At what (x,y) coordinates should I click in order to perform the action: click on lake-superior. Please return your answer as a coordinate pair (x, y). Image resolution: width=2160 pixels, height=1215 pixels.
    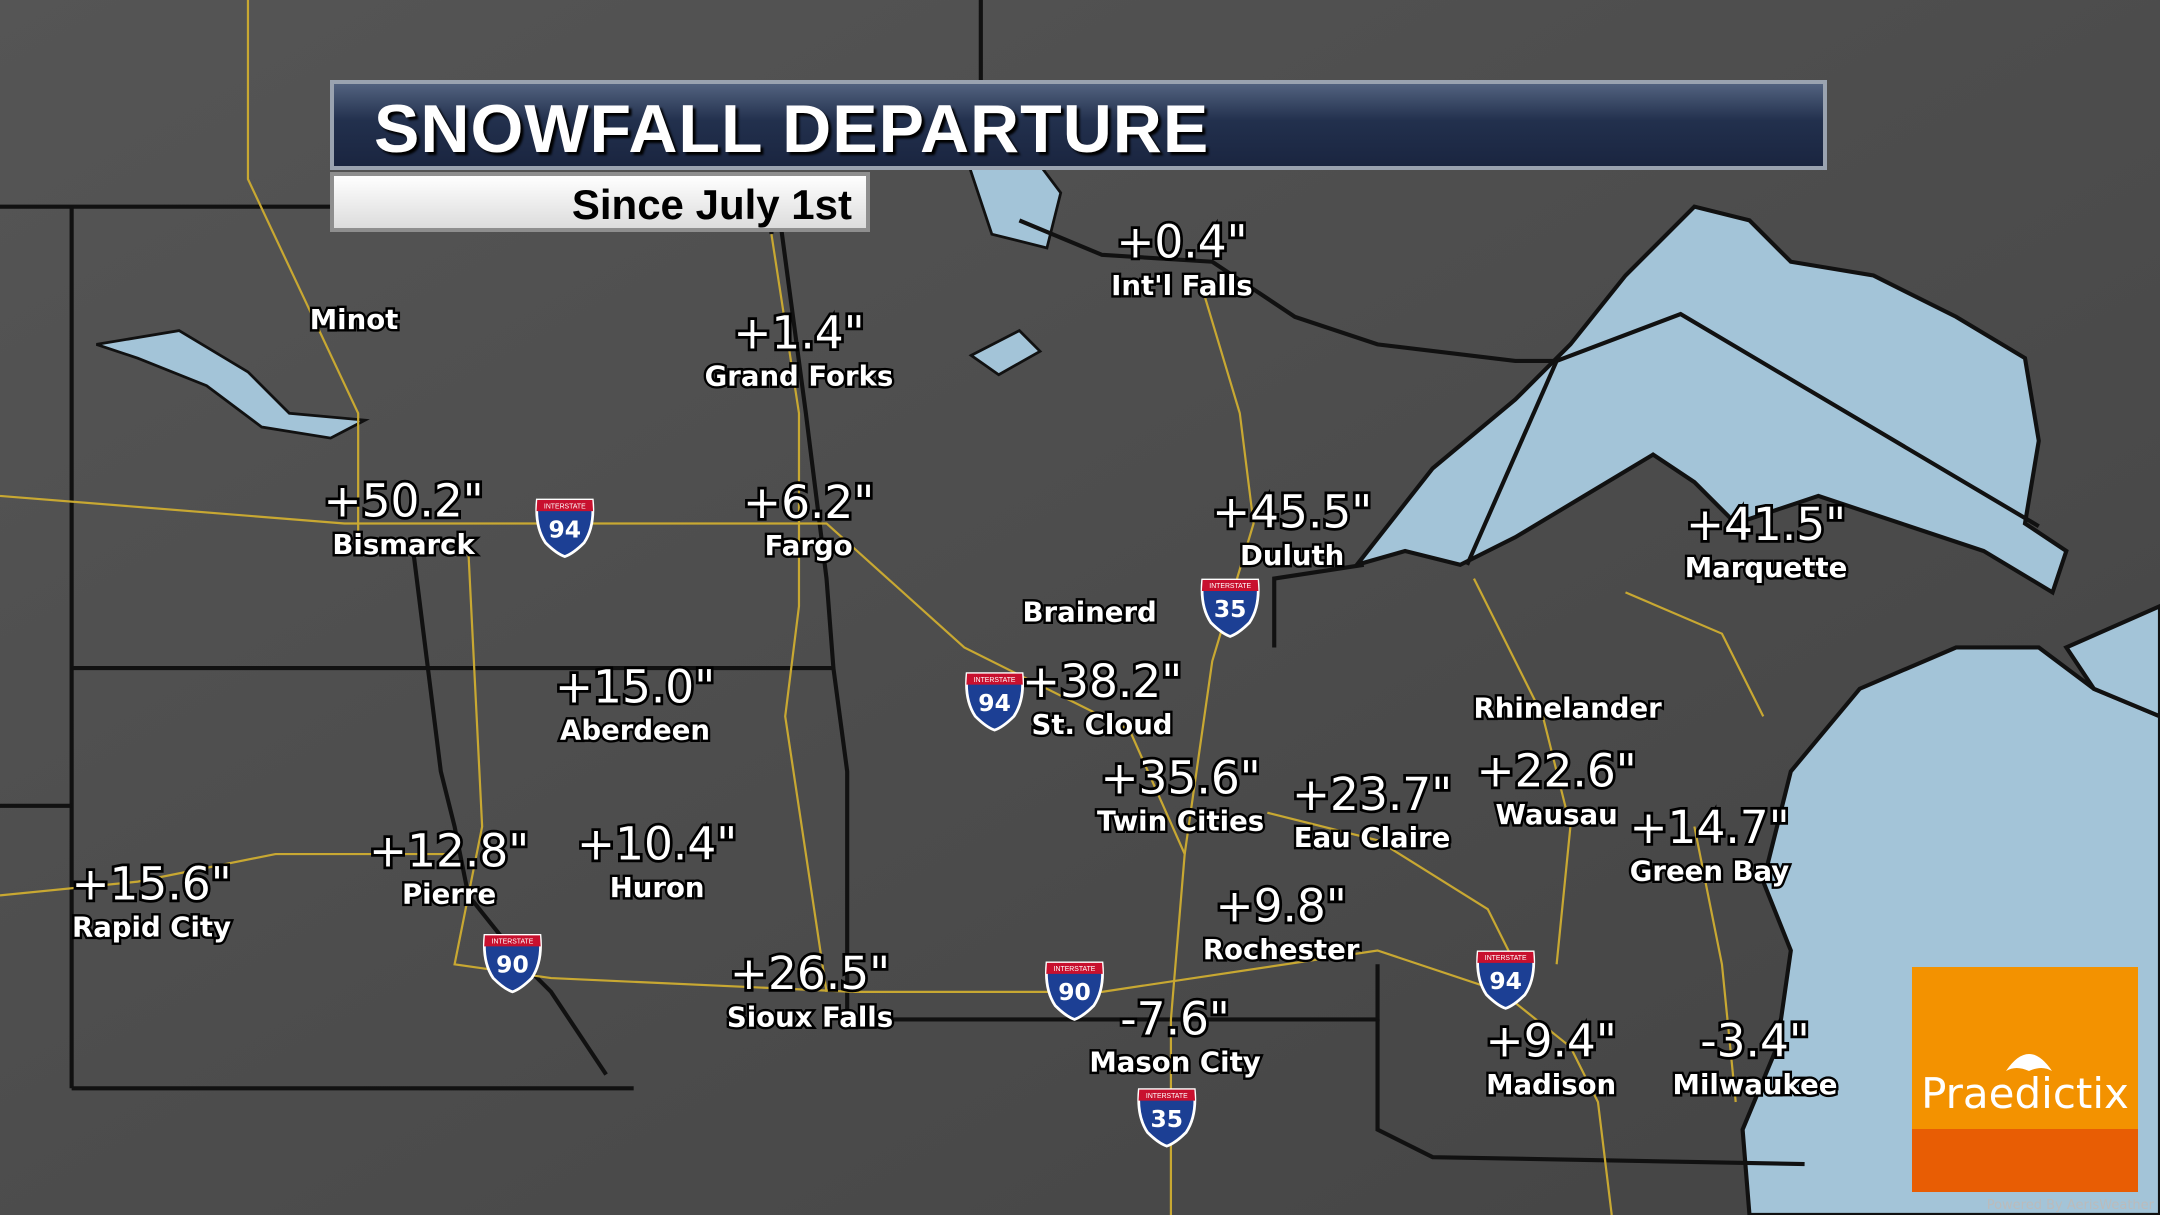
    Looking at the image, I should click on (1710, 400).